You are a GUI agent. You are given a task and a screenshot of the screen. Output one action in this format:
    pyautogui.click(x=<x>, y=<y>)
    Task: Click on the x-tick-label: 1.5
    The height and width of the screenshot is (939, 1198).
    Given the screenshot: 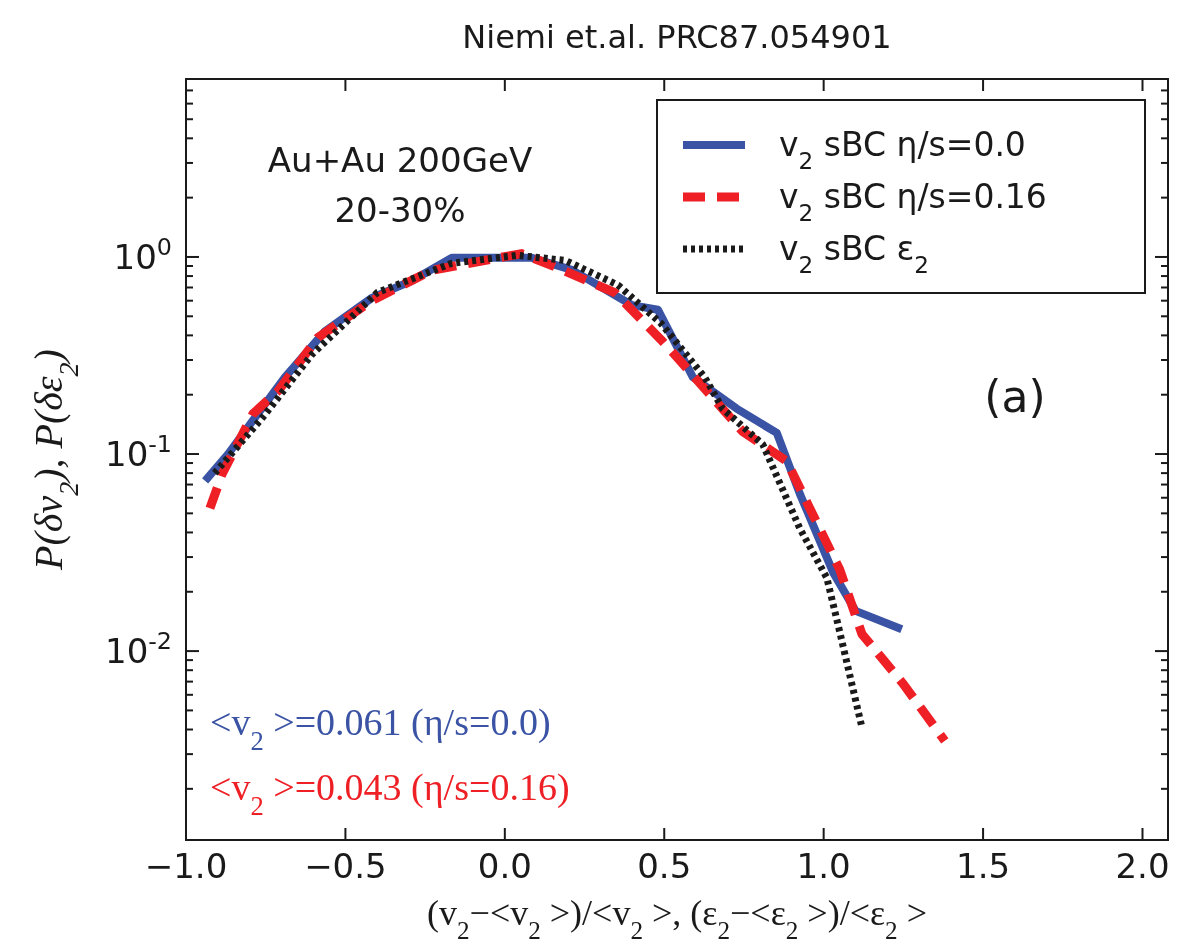 What is the action you would take?
    pyautogui.click(x=983, y=866)
    